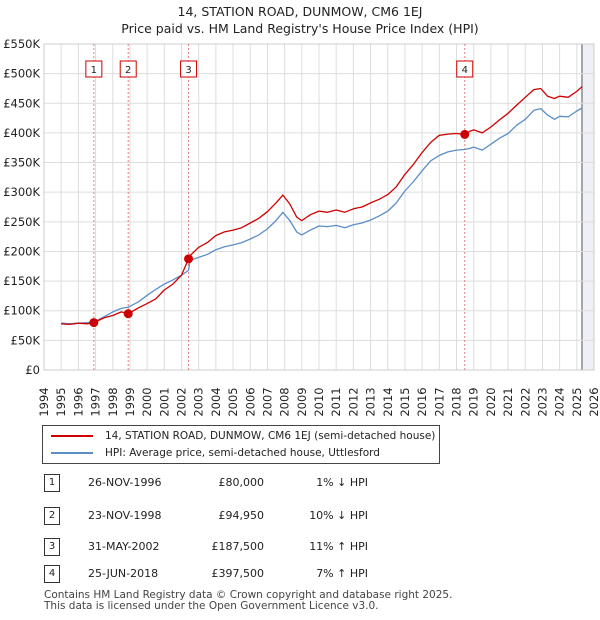 Image resolution: width=600 pixels, height=620 pixels. What do you see at coordinates (319, 401) in the screenshot?
I see `x-tick-label: 2010` at bounding box center [319, 401].